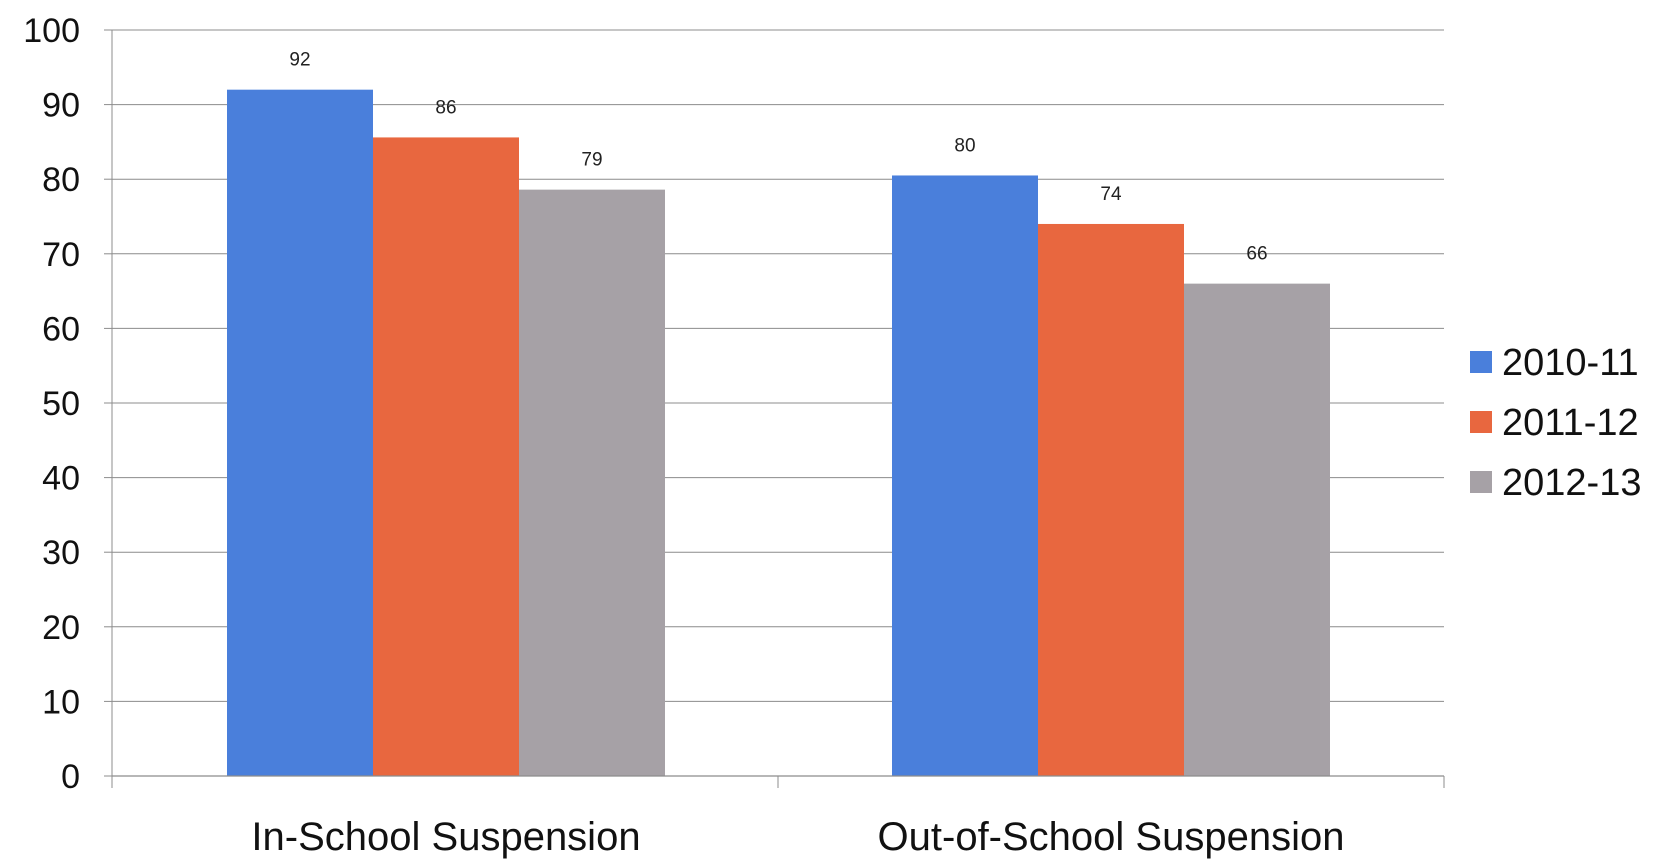 Image resolution: width=1677 pixels, height=861 pixels. I want to click on data-label: 86, so click(445, 107).